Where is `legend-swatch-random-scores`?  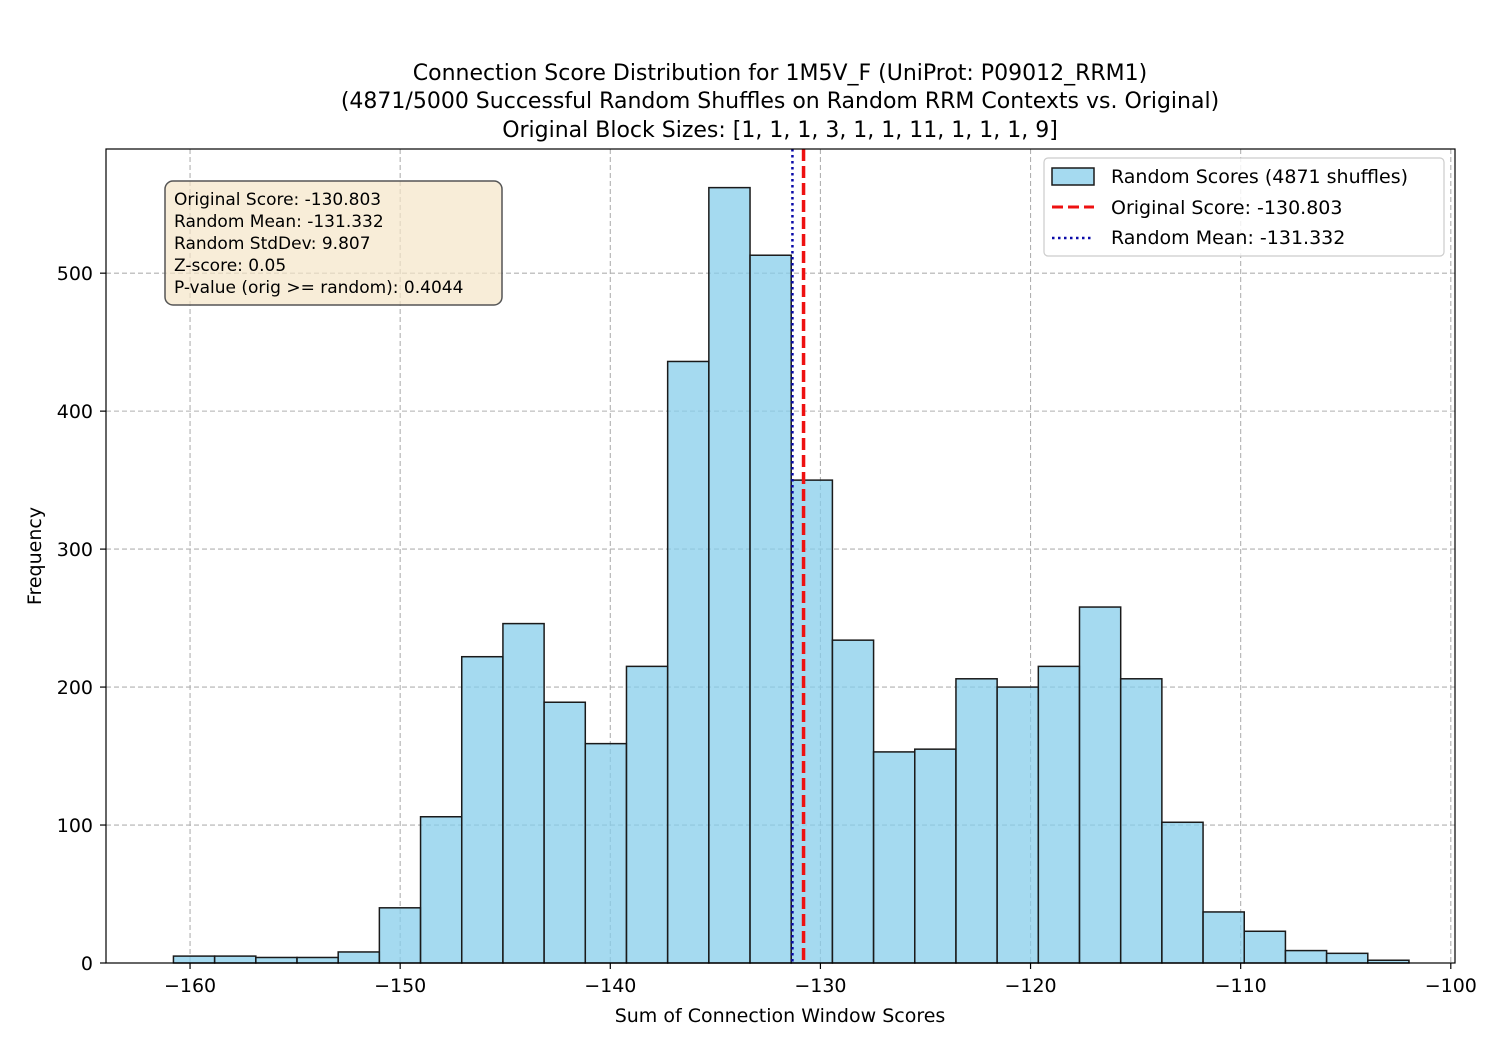
legend-swatch-random-scores is located at coordinates (1073, 176).